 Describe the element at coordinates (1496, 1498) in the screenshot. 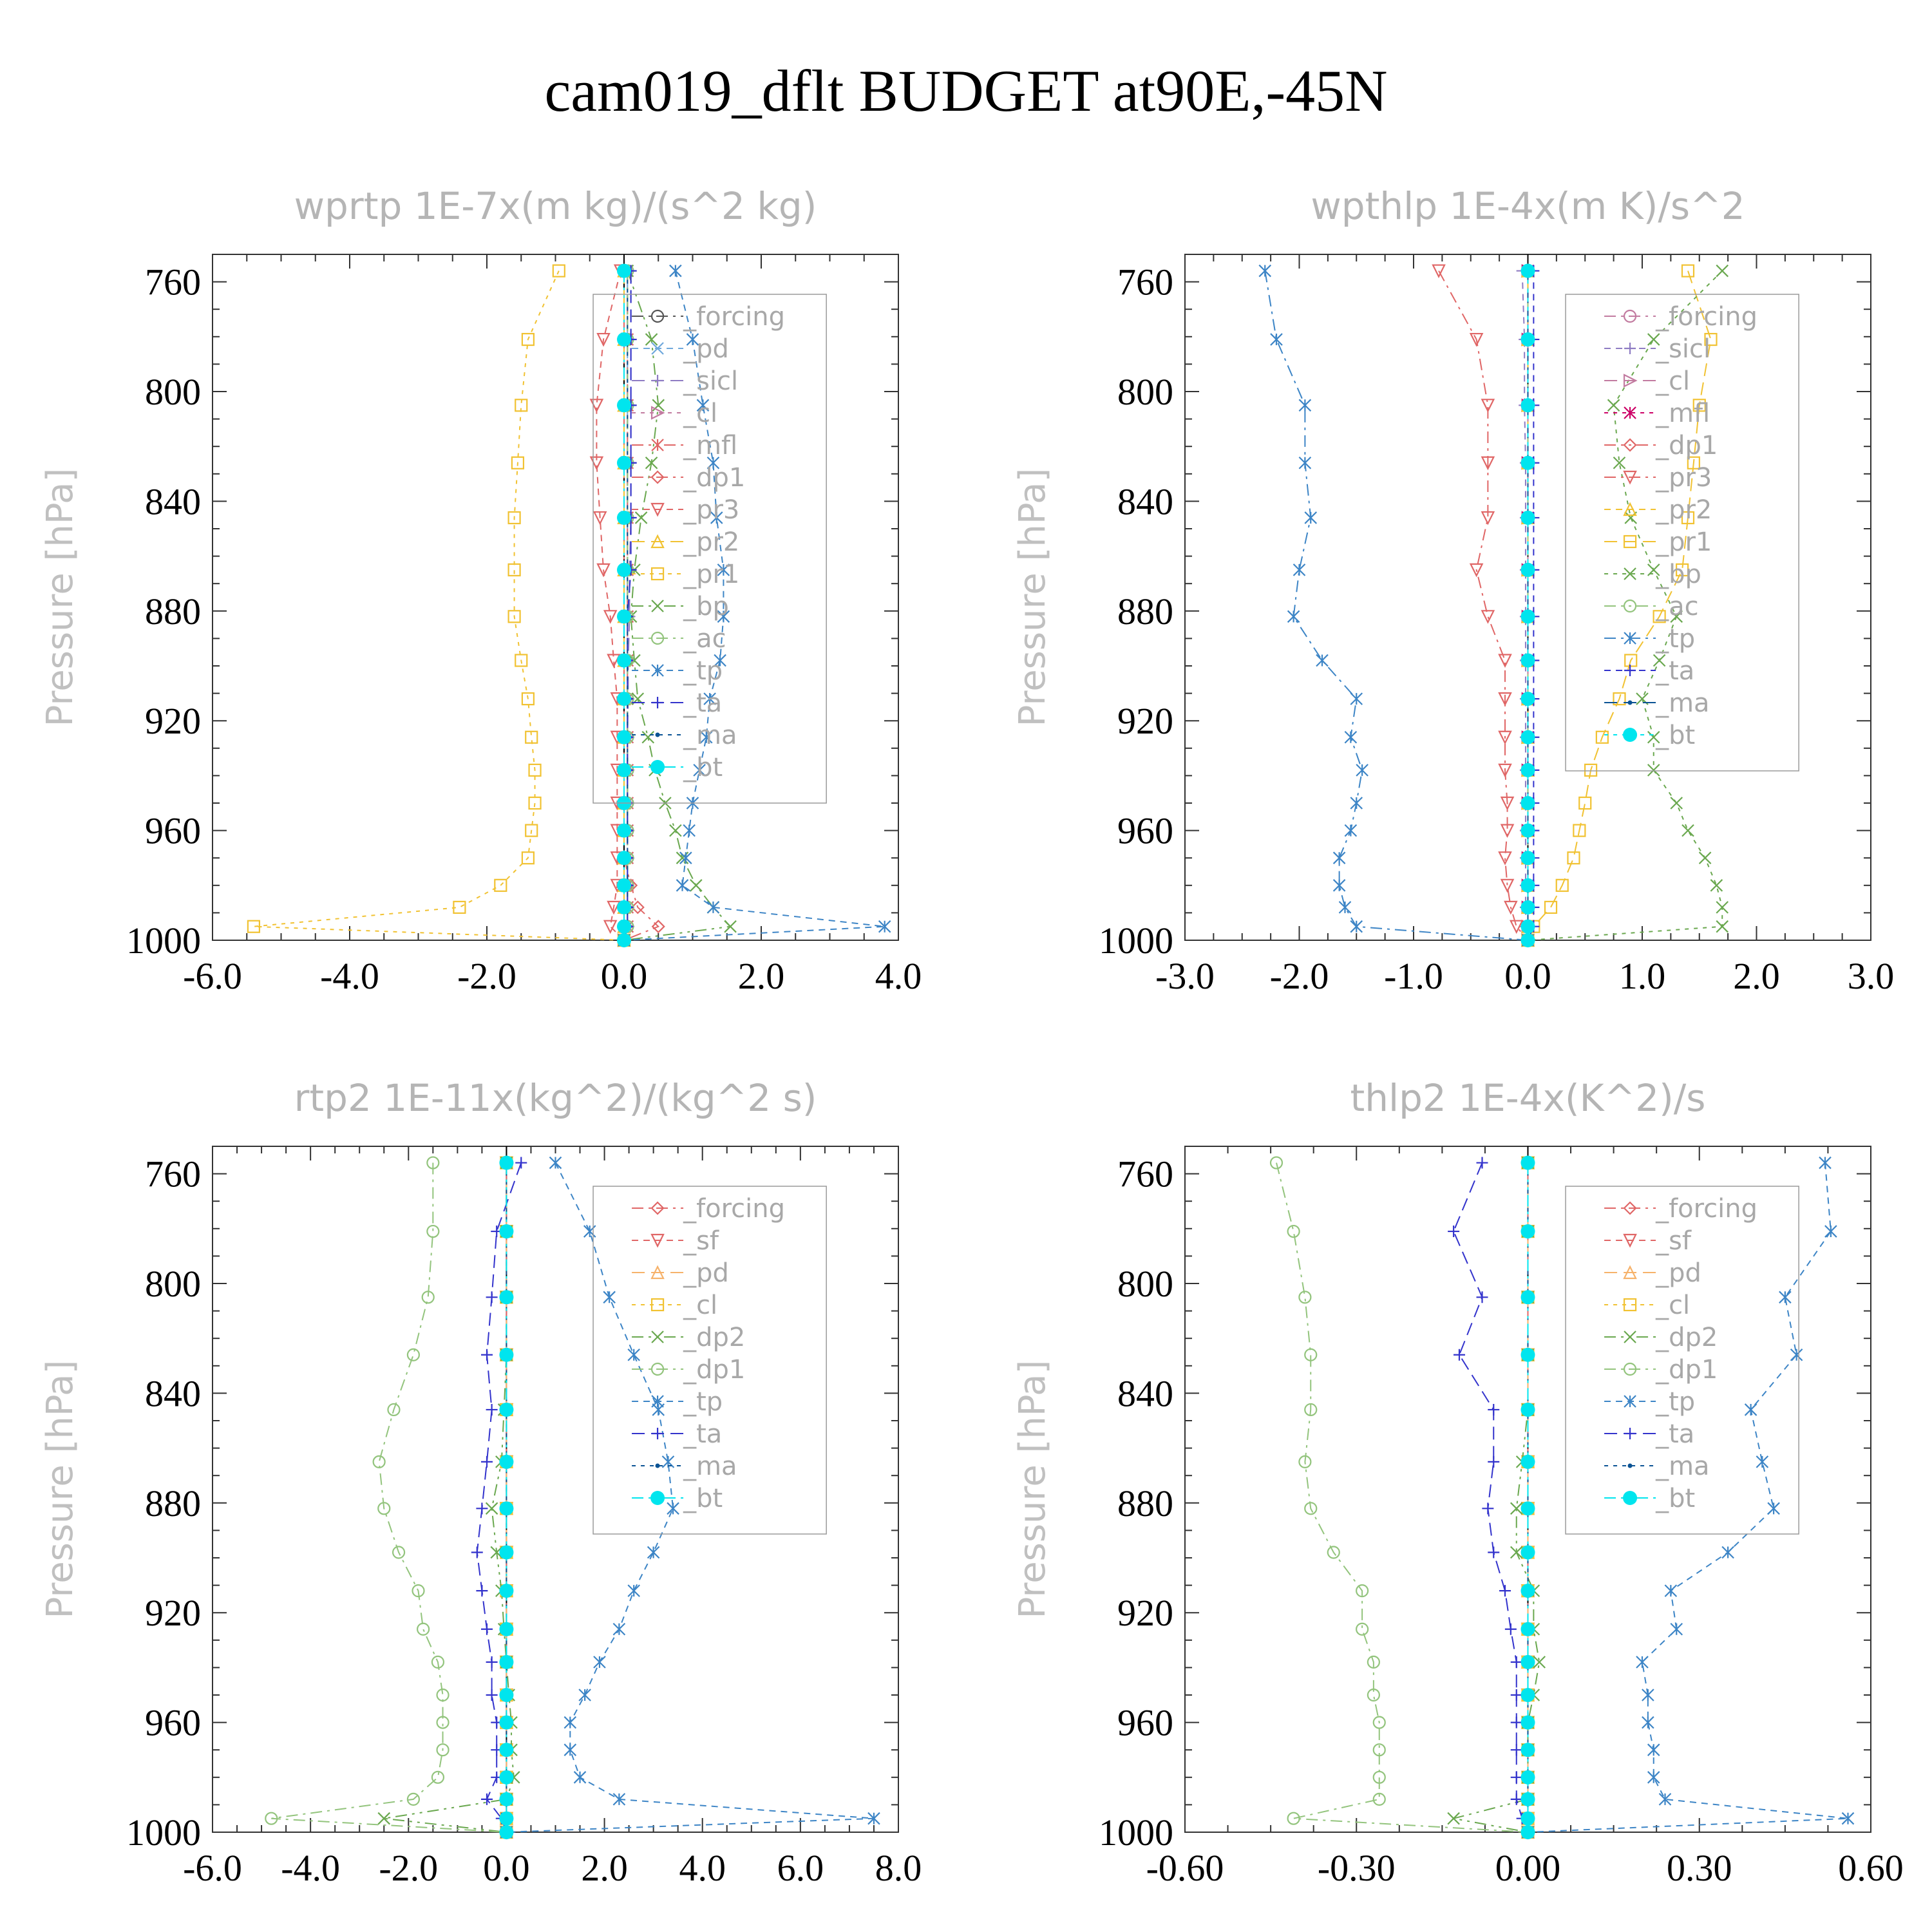

I see `series-dp2` at that location.